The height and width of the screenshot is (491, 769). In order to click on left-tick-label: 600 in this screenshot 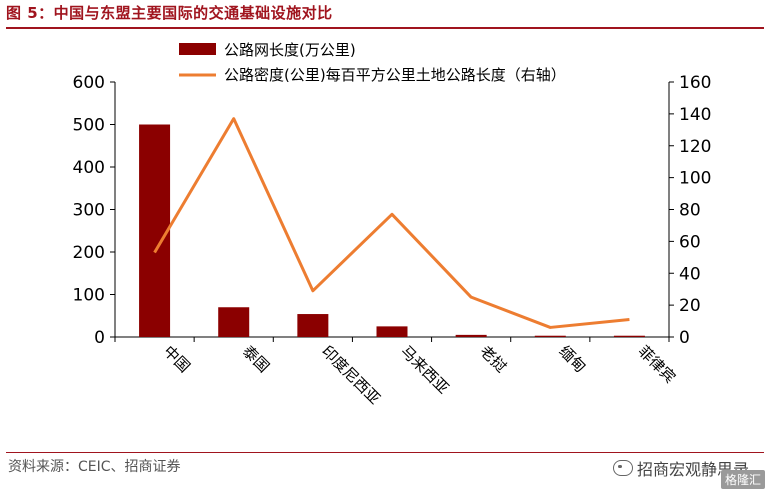, I will do `click(89, 83)`.